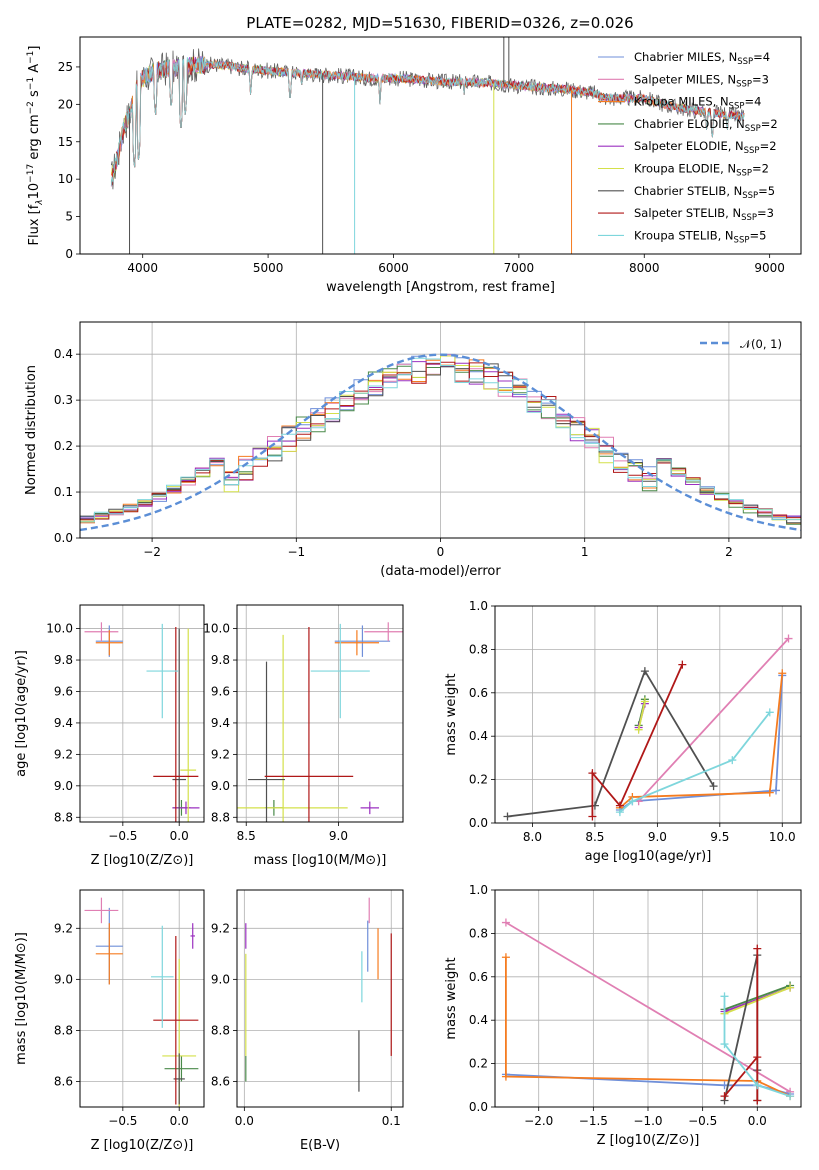  Describe the element at coordinates (585, 552) in the screenshot. I see `x-tick-label: 1` at that location.